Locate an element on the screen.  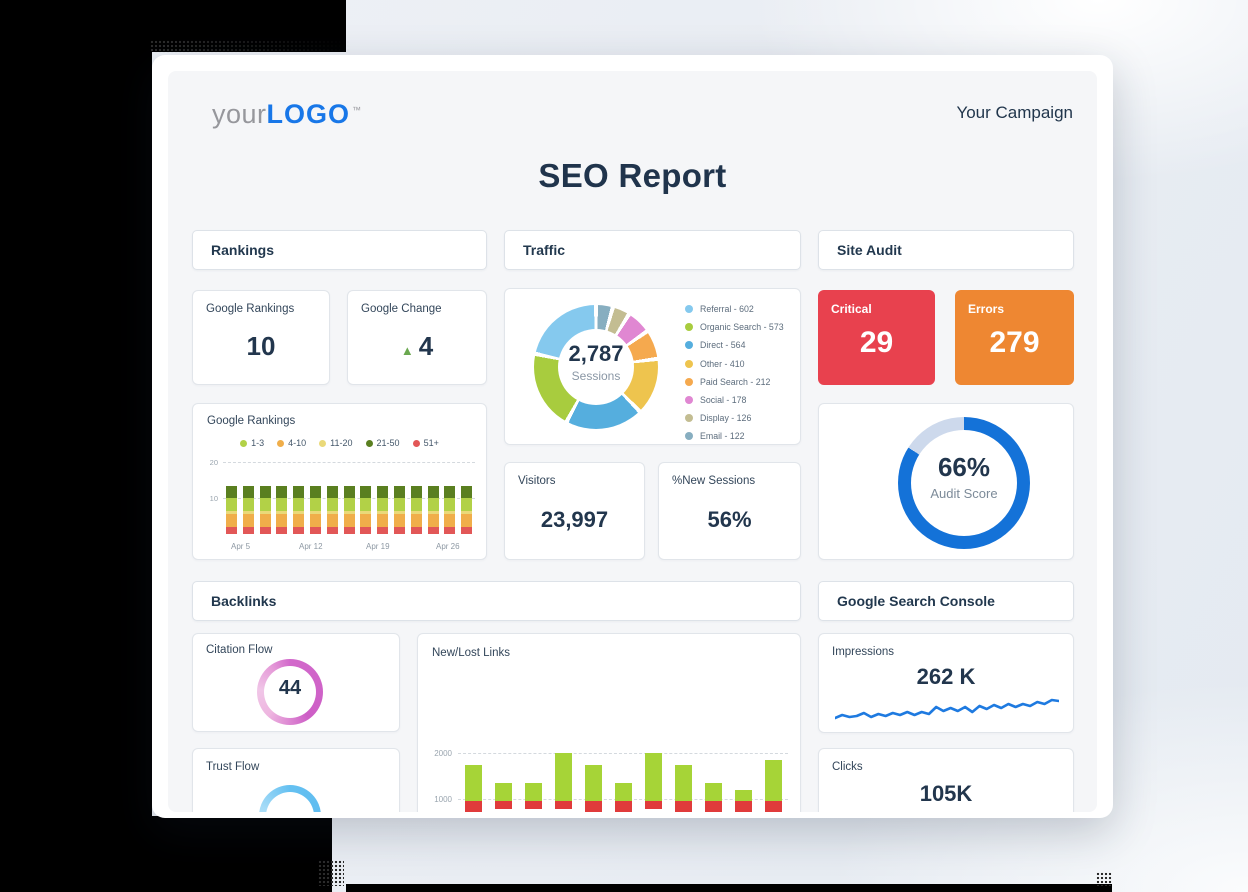
traffic-legend-item: Other - 410 is located at coordinates (734, 364).